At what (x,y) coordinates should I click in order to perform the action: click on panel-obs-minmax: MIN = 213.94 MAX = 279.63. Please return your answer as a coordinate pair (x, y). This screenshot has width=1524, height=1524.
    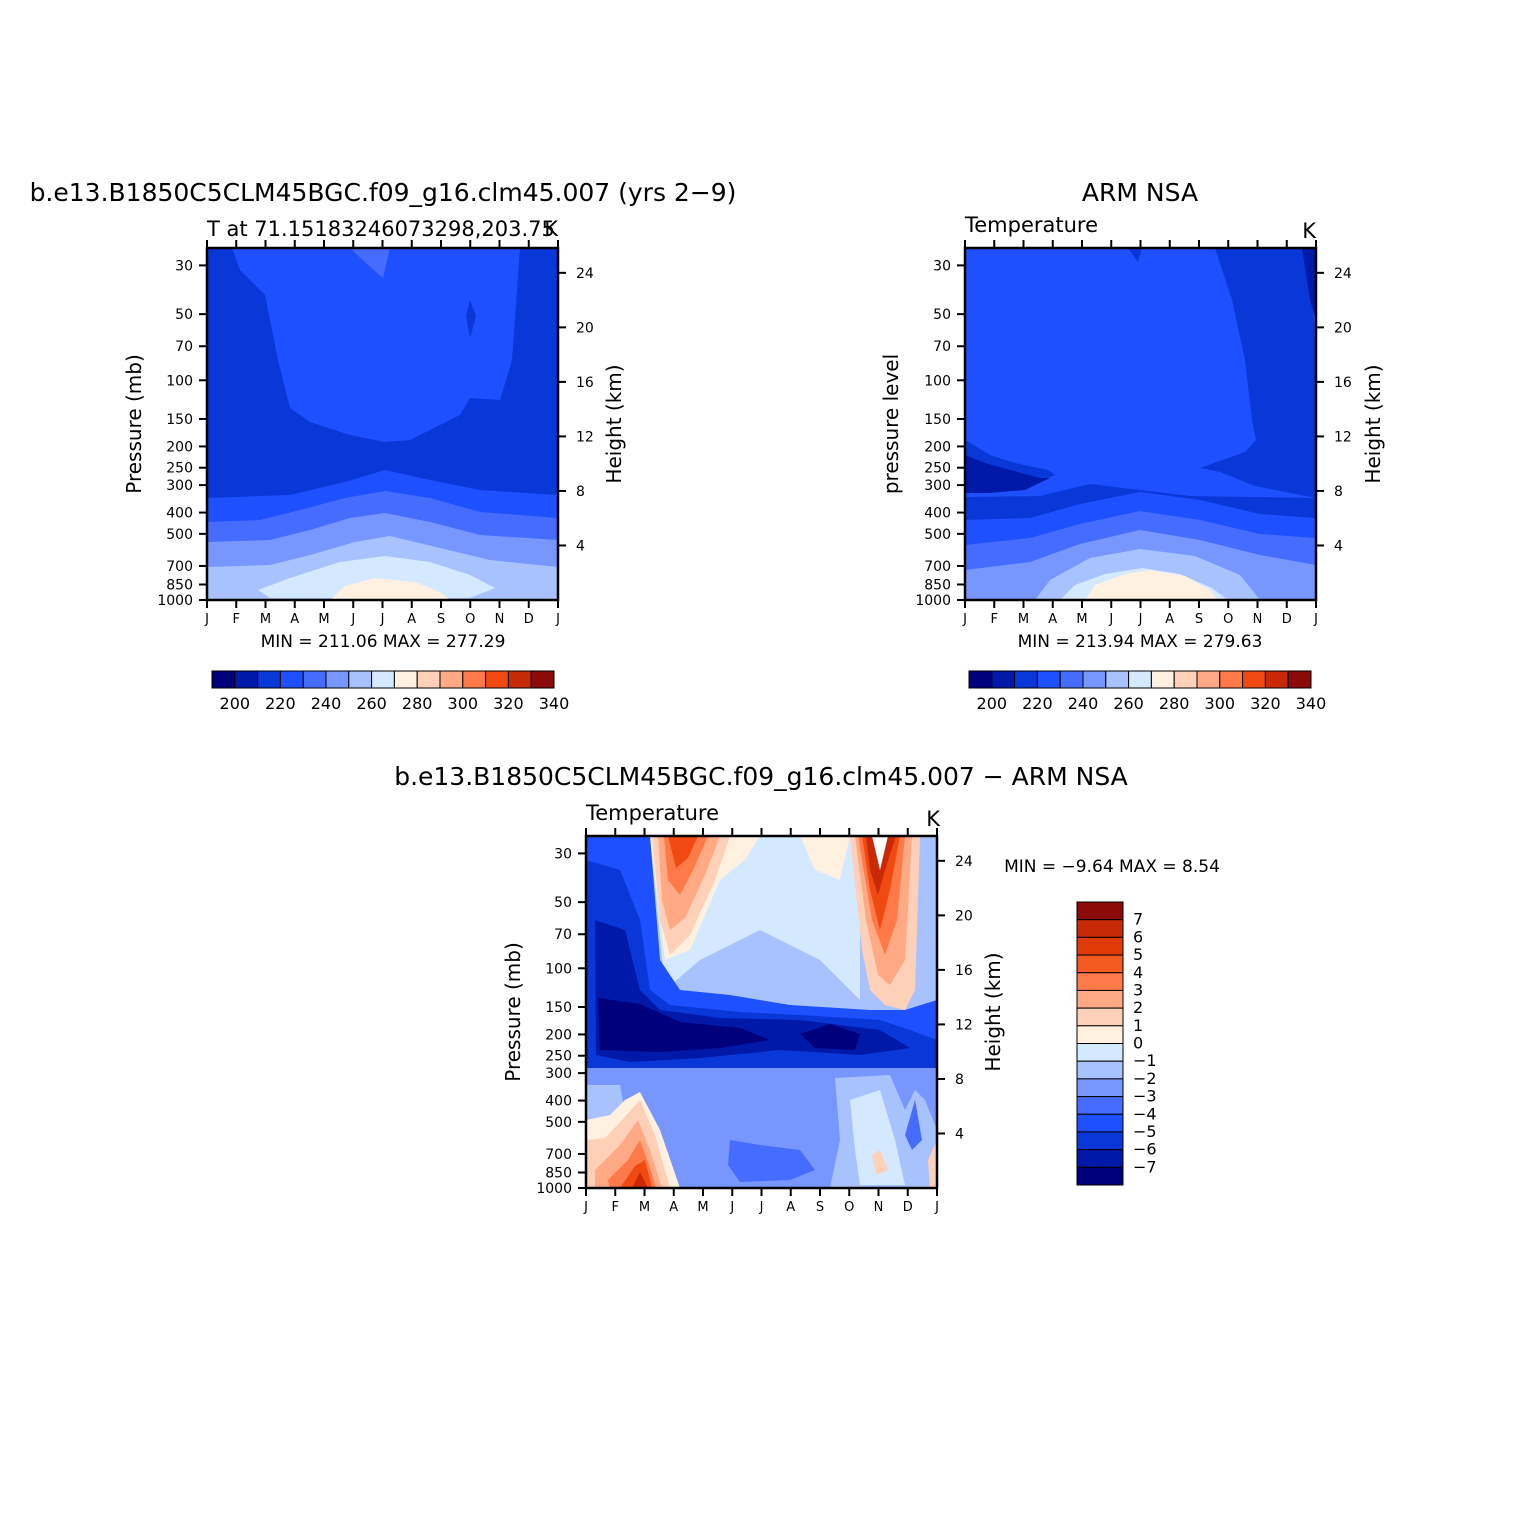
    Looking at the image, I should click on (1140, 642).